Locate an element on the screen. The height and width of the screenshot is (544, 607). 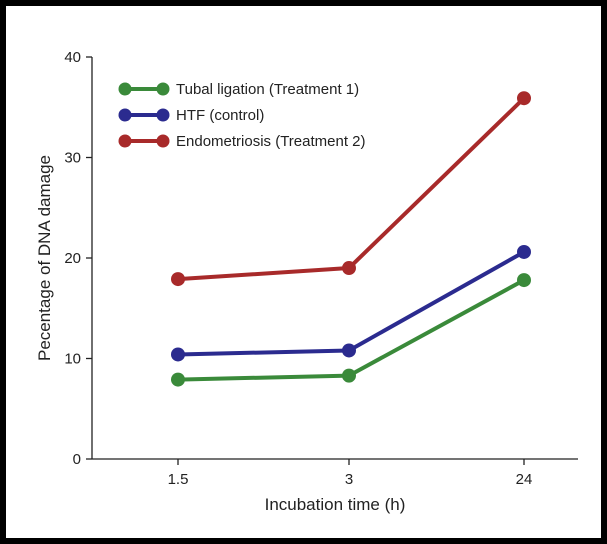
y-tick-label: 10 is located at coordinates (72, 359).